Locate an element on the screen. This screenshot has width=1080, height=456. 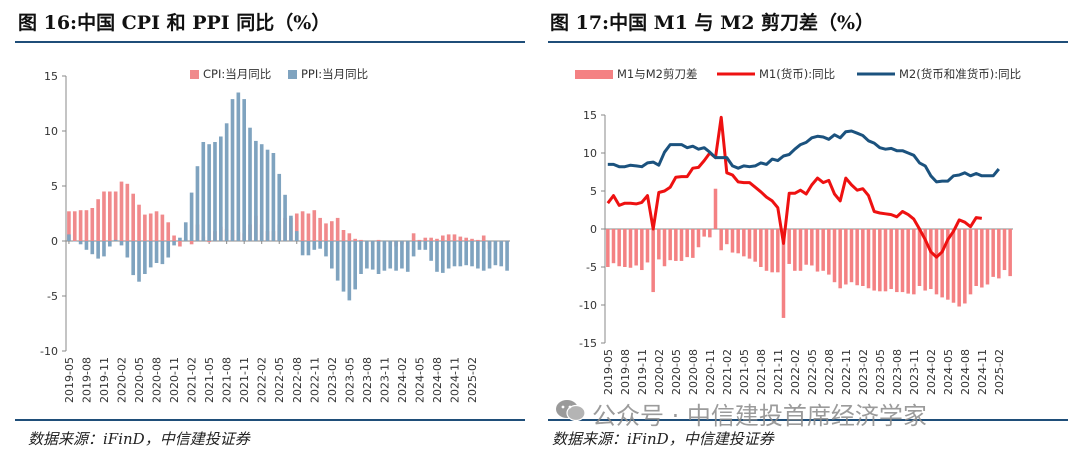
left-bottom-rule is located at coordinates (270, 420).